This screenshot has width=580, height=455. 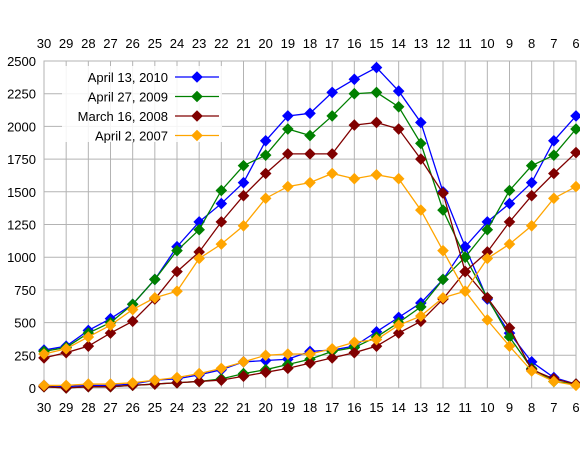 I want to click on x-tick-label-top: 18, so click(x=310, y=43).